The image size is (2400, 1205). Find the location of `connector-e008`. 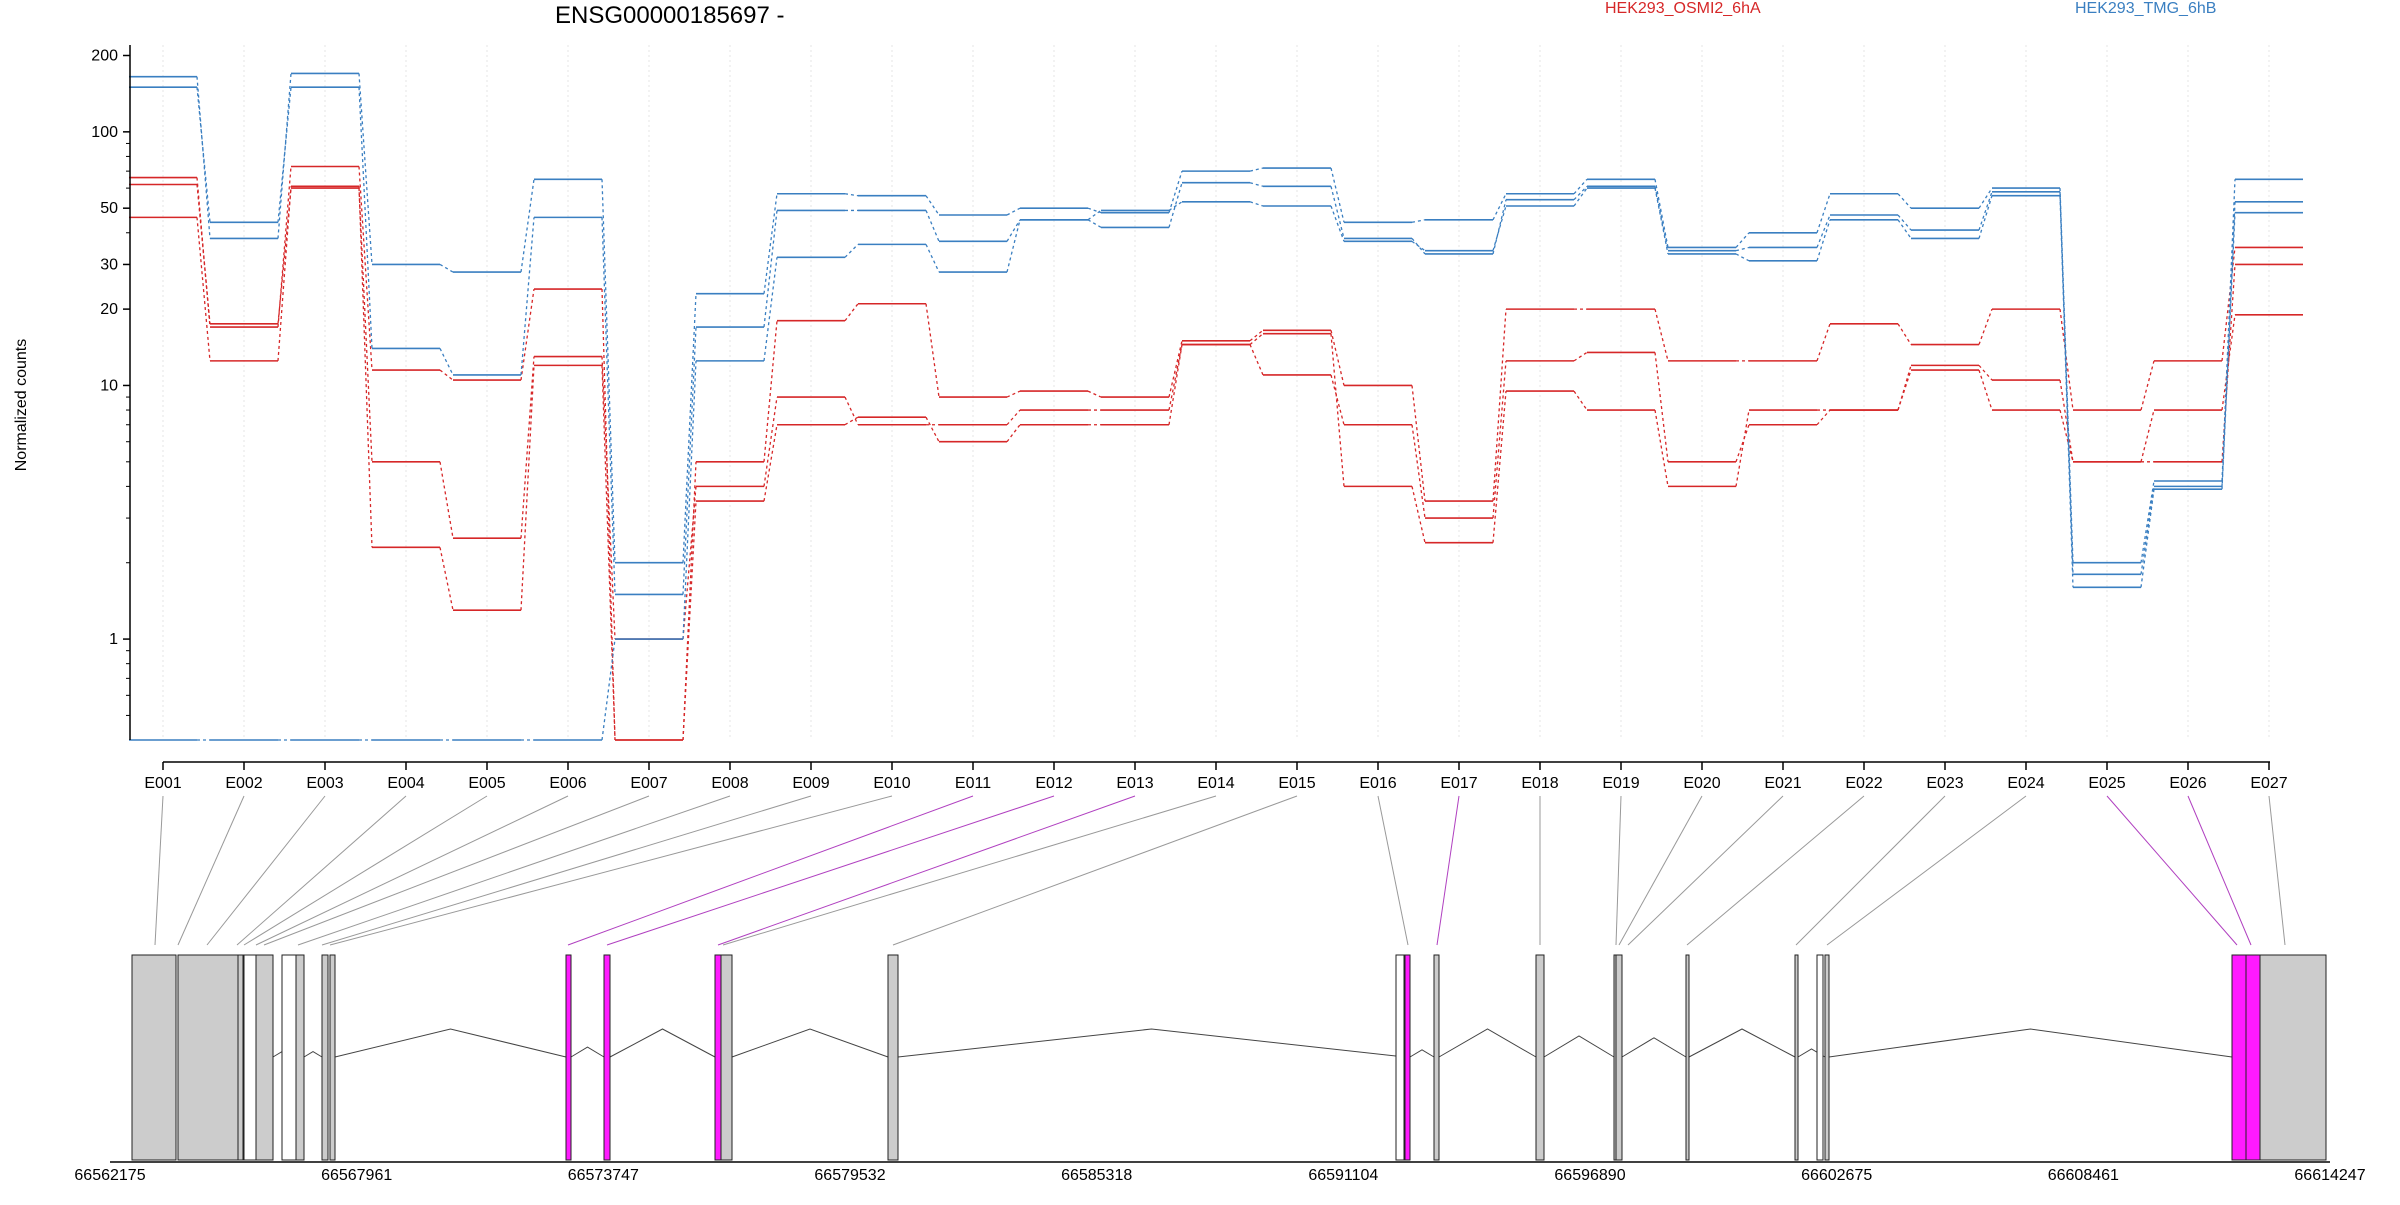

connector-e008 is located at coordinates (514, 870).